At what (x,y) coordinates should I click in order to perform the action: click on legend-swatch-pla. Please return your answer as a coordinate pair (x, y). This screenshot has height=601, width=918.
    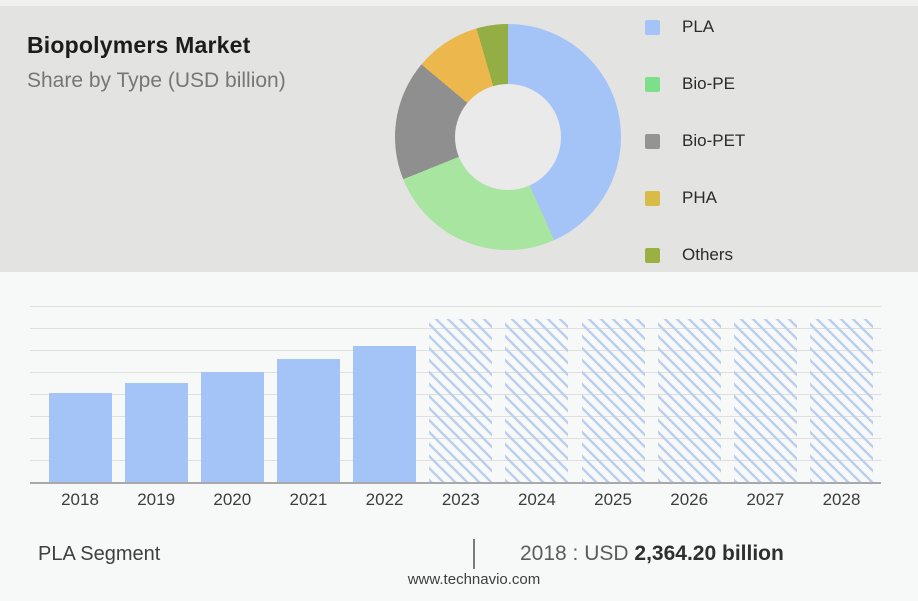
    Looking at the image, I should click on (652, 27).